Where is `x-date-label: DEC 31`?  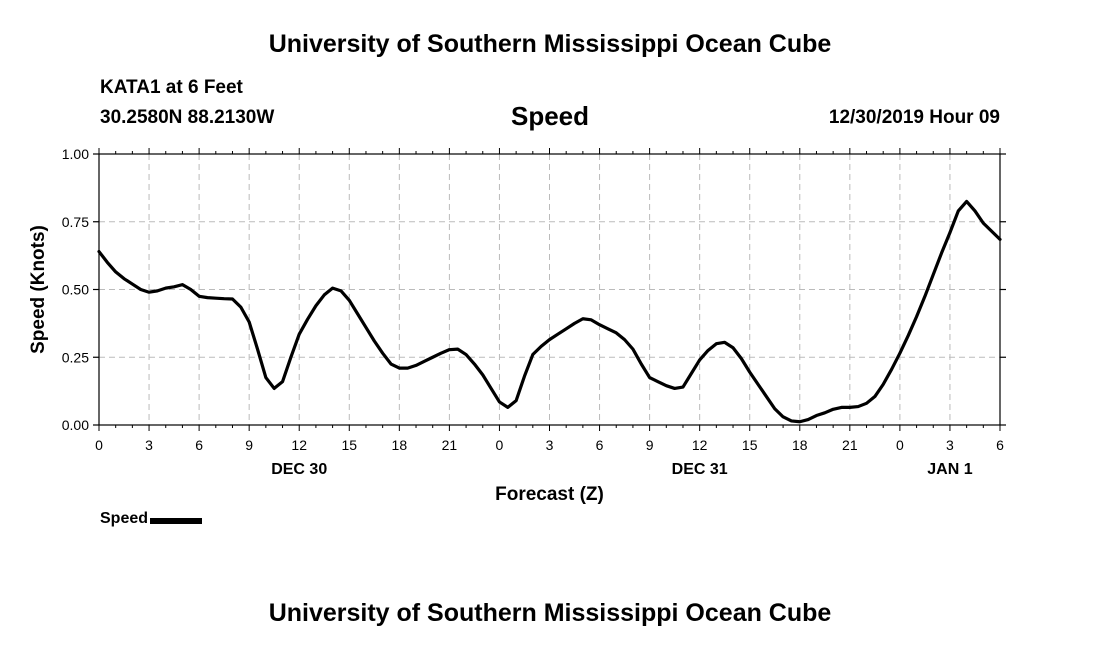 x-date-label: DEC 31 is located at coordinates (700, 469).